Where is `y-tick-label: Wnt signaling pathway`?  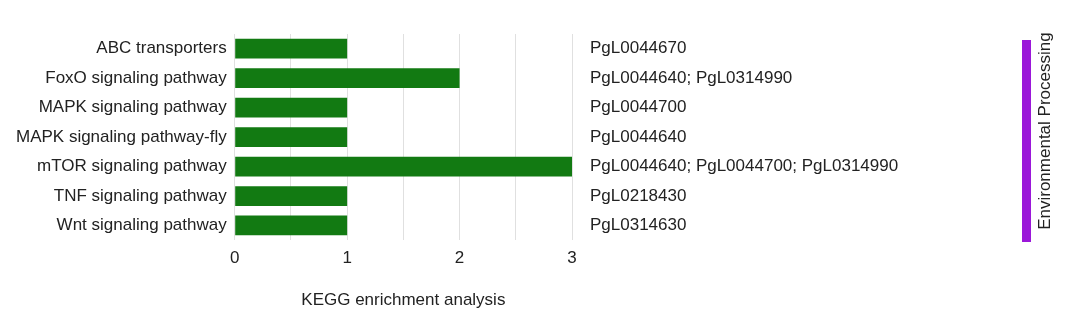 y-tick-label: Wnt signaling pathway is located at coordinates (142, 225).